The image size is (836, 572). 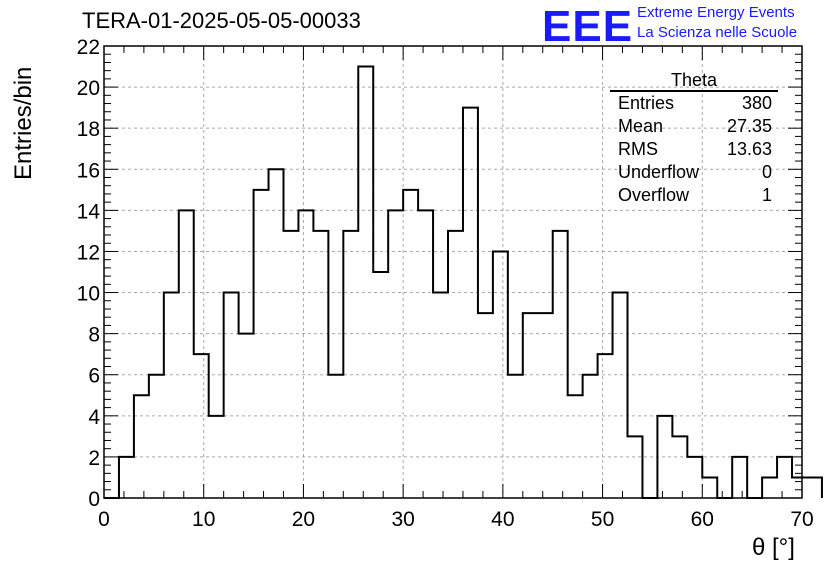 I want to click on y-tick-label: 6, so click(x=94, y=376).